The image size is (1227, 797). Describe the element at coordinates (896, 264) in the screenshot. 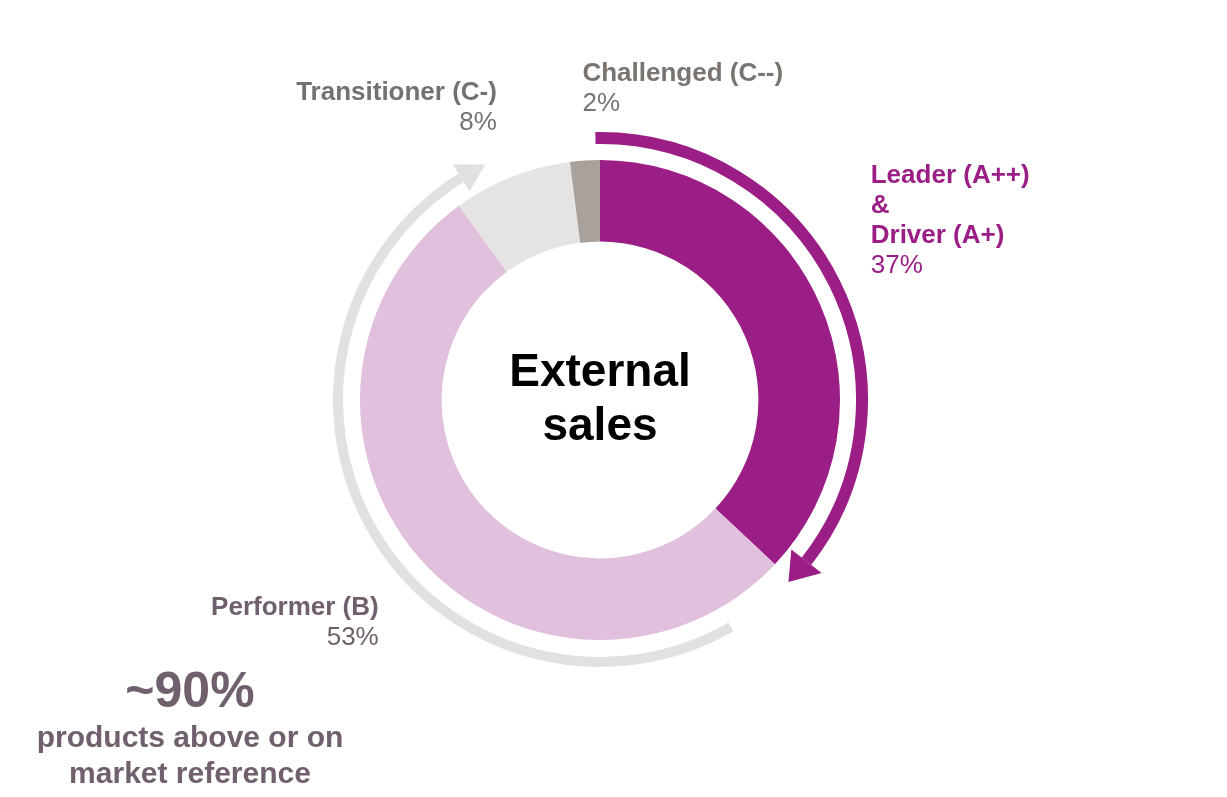

I see `data-label: 37%` at that location.